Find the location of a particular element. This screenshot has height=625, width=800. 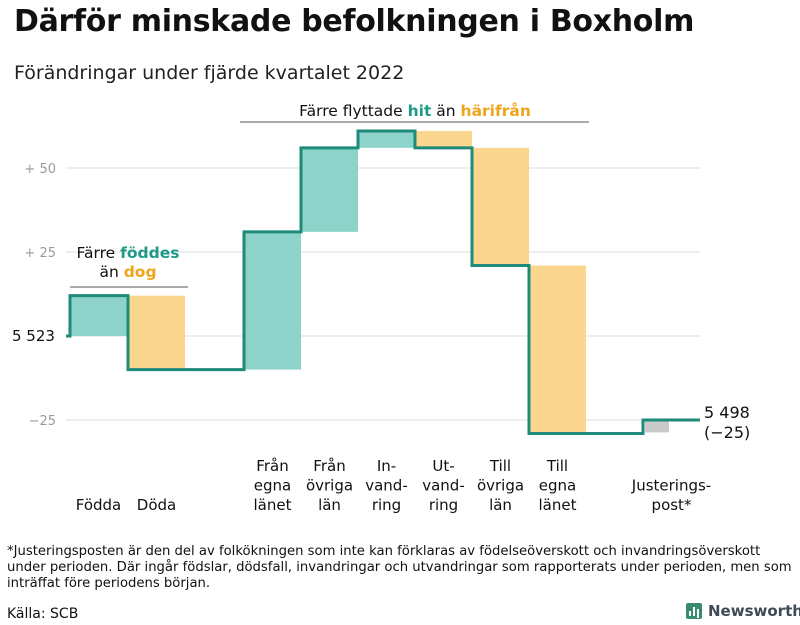

category-label: Justerings- is located at coordinates (671, 486).